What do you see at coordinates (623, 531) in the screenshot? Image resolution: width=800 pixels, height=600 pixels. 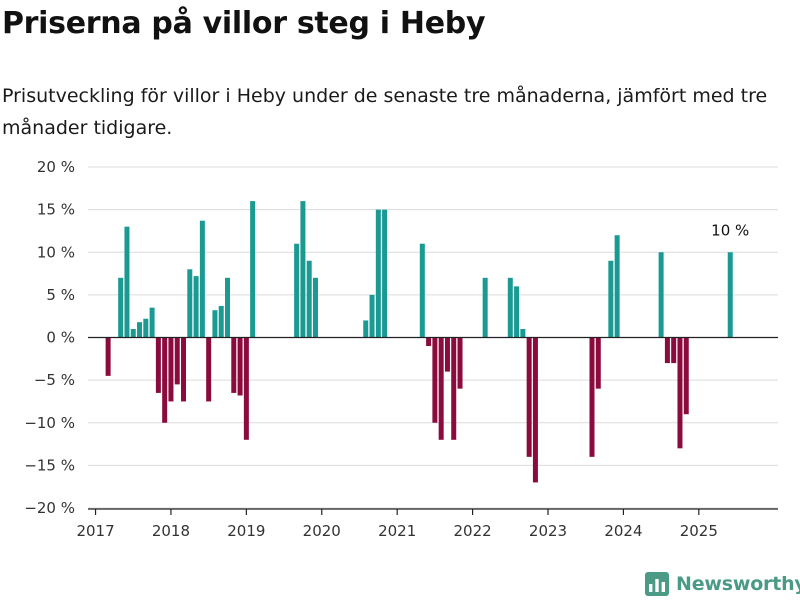 I see `x-tick-label: 2024` at bounding box center [623, 531].